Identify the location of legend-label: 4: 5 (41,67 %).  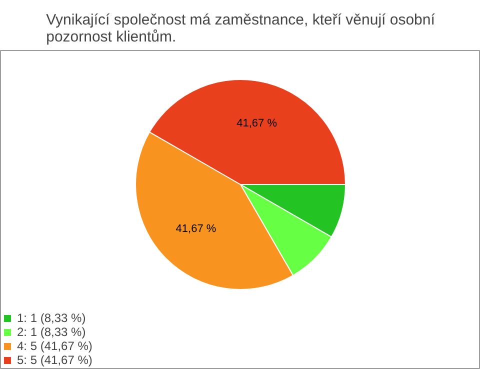
(54, 346).